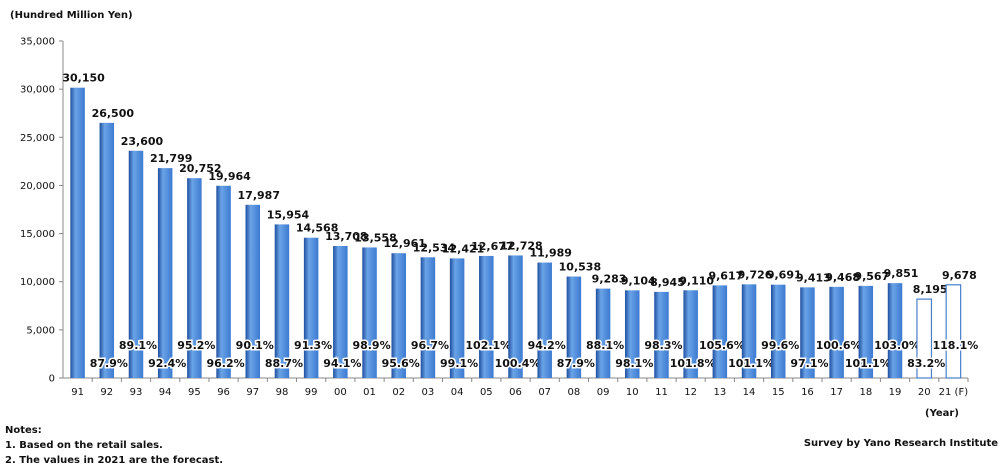 The height and width of the screenshot is (470, 1004). What do you see at coordinates (225, 363) in the screenshot?
I see `yoy-percent-label: 96.2%` at bounding box center [225, 363].